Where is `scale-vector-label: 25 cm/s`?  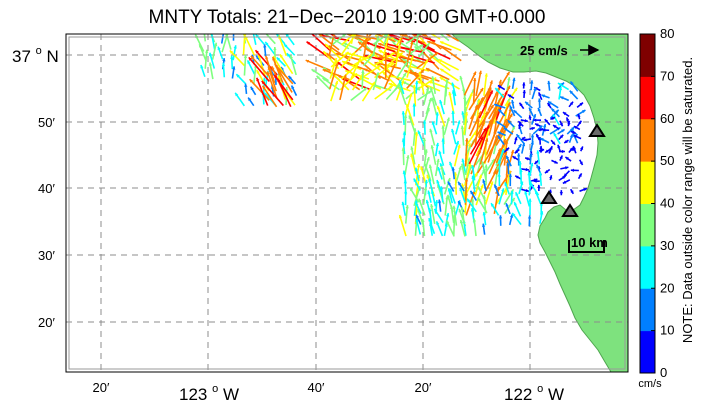 scale-vector-label: 25 cm/s is located at coordinates (544, 50).